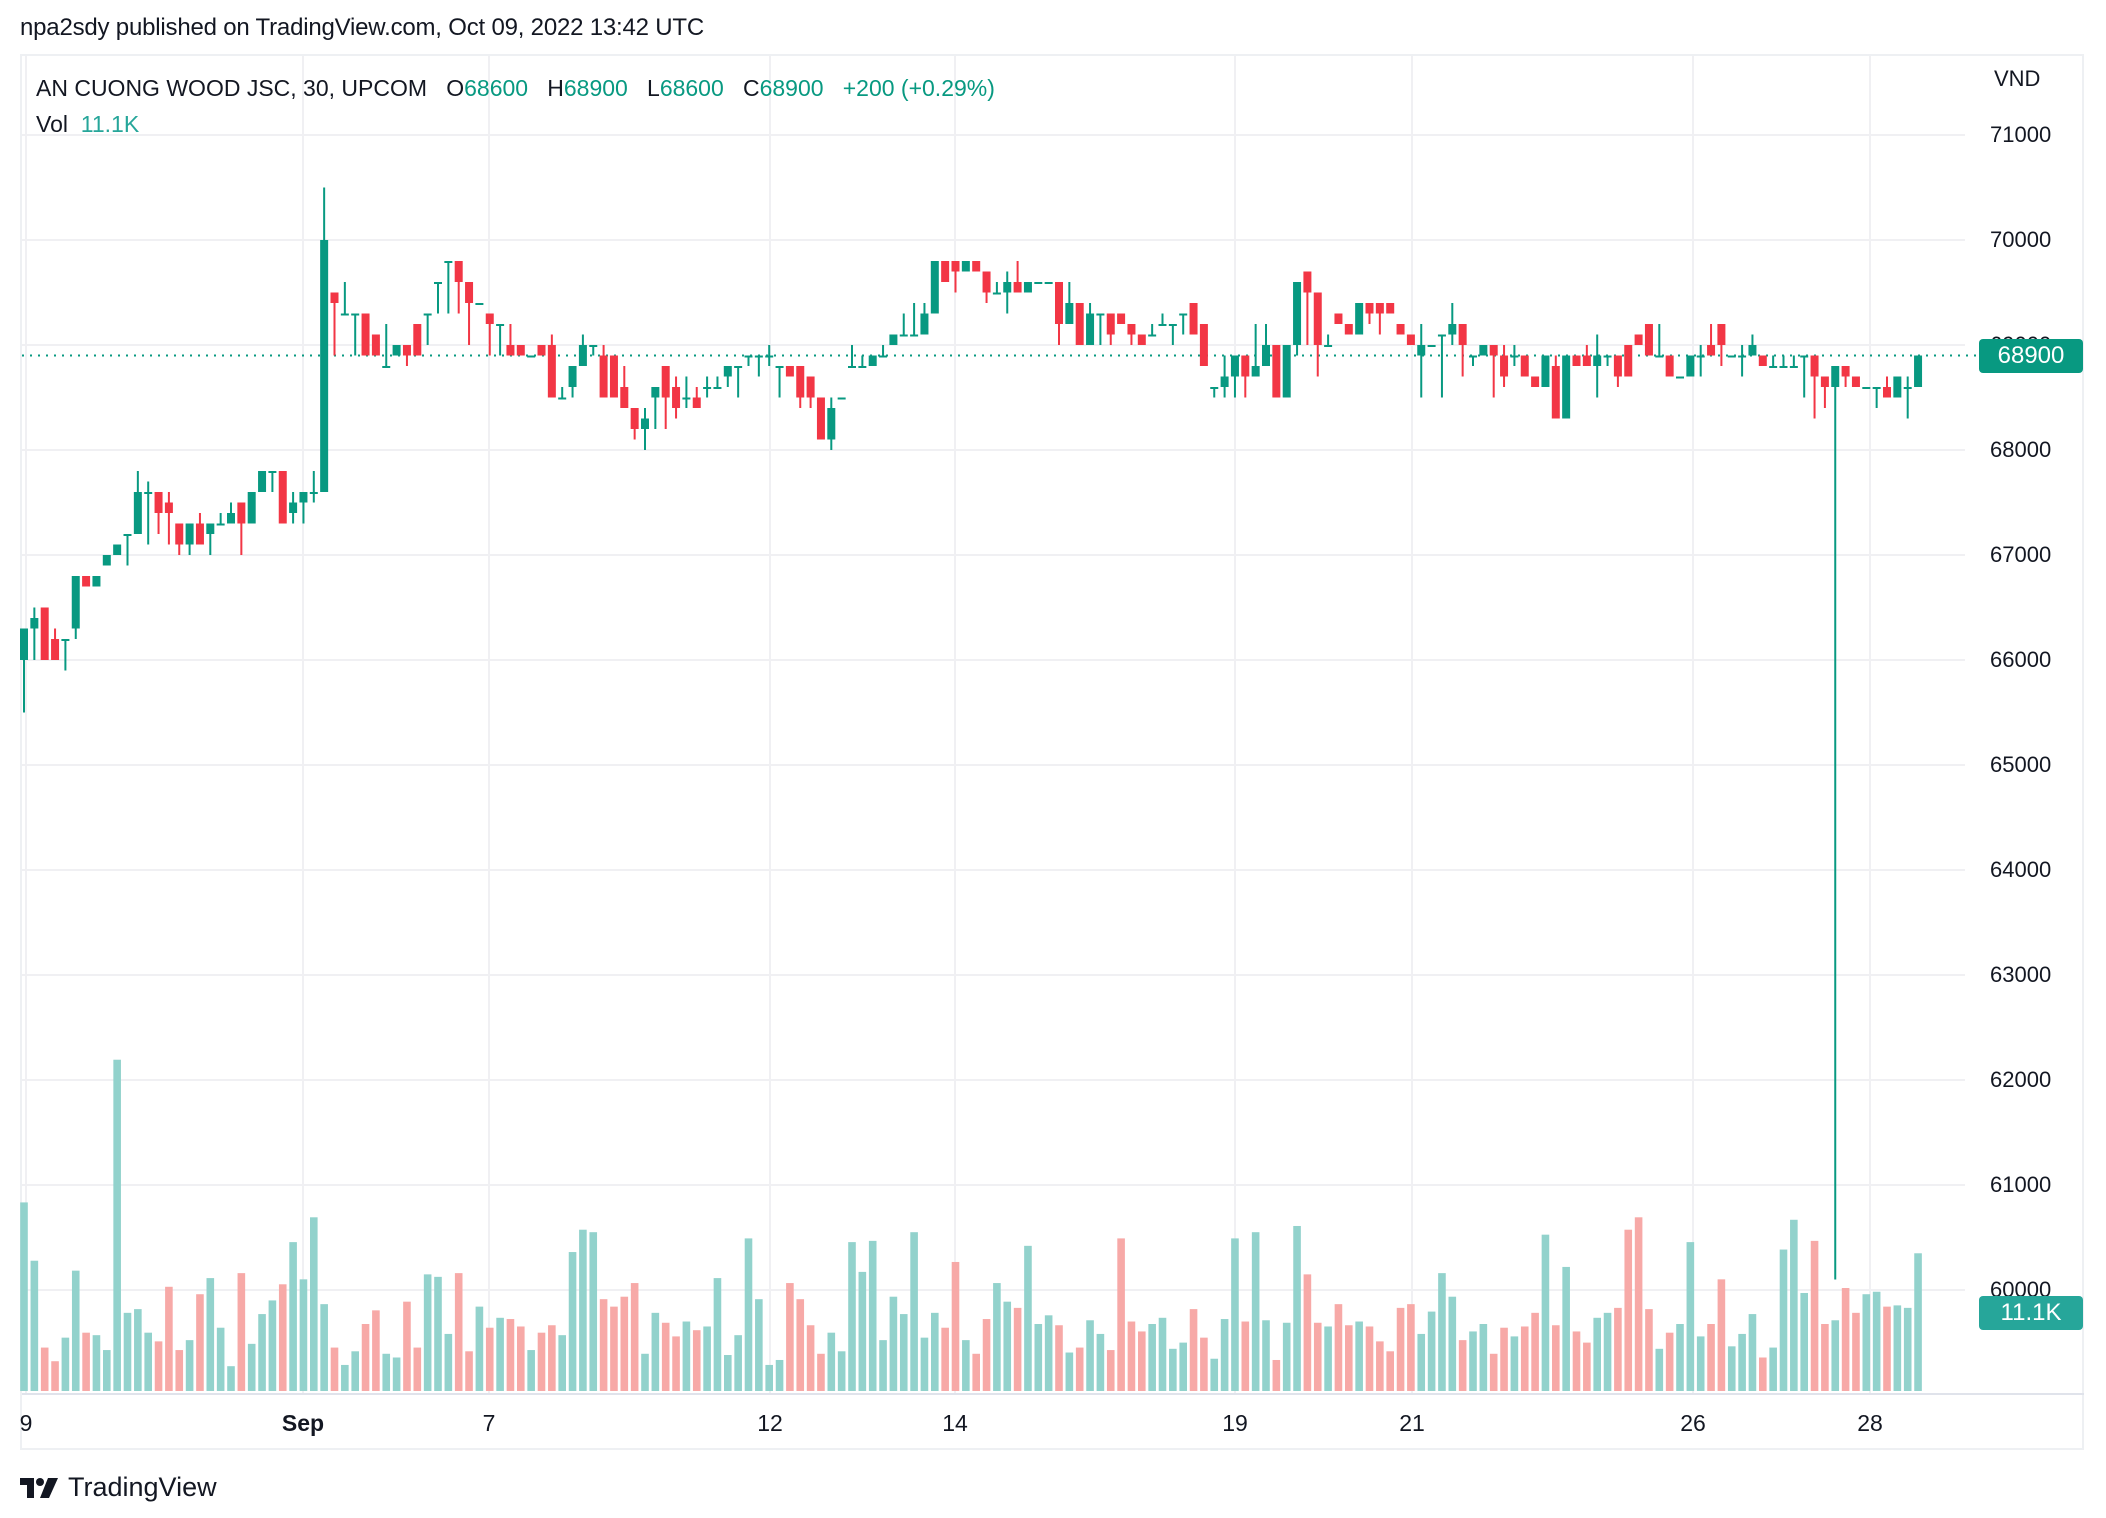 Image resolution: width=2106 pixels, height=1518 pixels. Describe the element at coordinates (232, 88) in the screenshot. I see `symbol-title: AN CUONG WOOD JSC, 30, UPCOM` at that location.